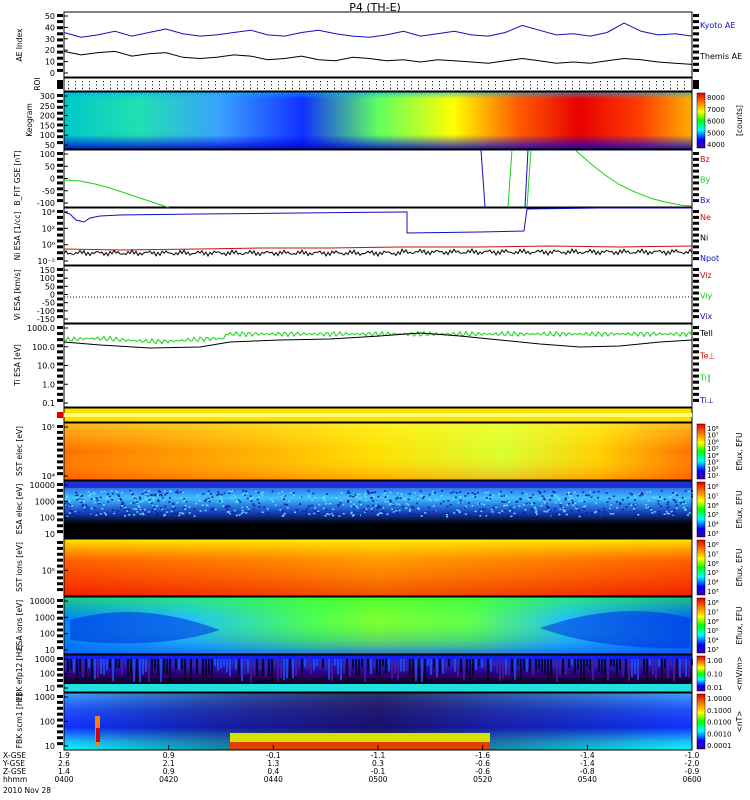  I want to click on sst-electron-panel, so click(378, 451).